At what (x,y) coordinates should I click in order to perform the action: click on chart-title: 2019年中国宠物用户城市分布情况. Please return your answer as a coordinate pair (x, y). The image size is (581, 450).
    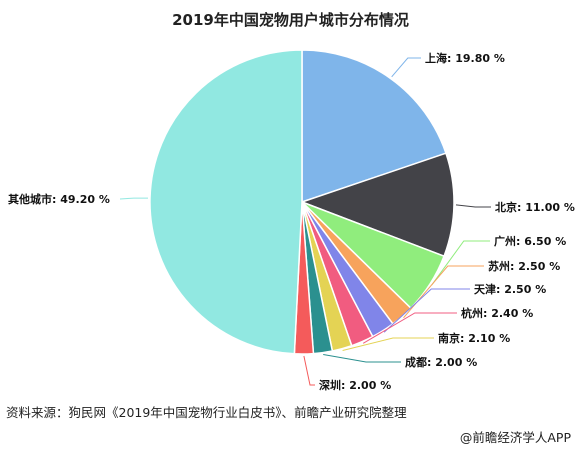
    Looking at the image, I should click on (290, 20).